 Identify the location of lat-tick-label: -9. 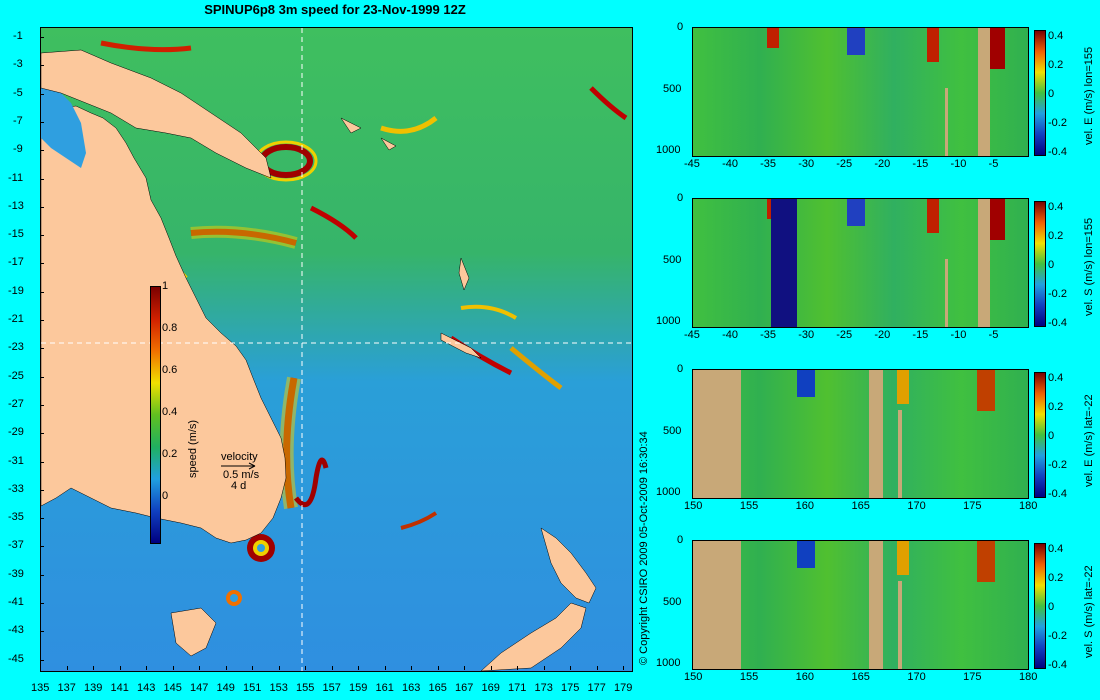
(18, 149).